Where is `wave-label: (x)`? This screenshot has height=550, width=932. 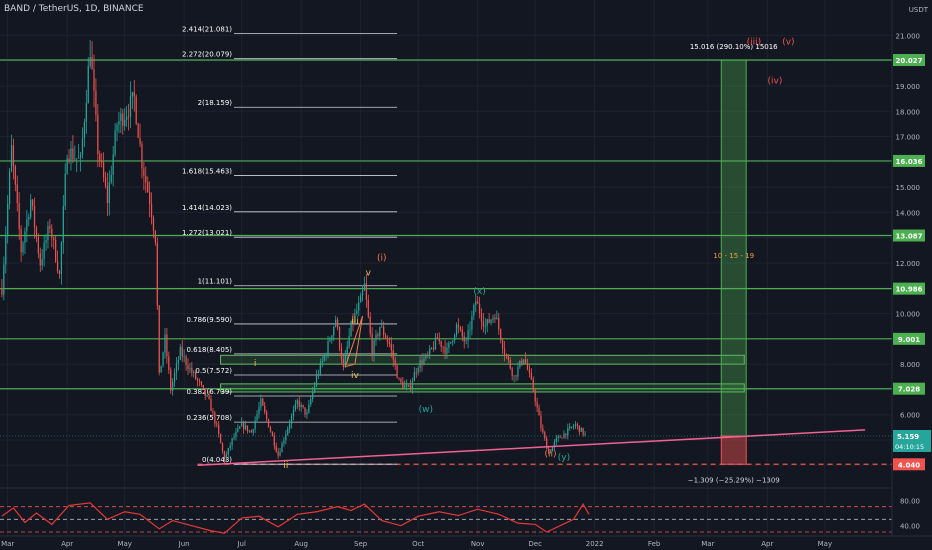 wave-label: (x) is located at coordinates (479, 292).